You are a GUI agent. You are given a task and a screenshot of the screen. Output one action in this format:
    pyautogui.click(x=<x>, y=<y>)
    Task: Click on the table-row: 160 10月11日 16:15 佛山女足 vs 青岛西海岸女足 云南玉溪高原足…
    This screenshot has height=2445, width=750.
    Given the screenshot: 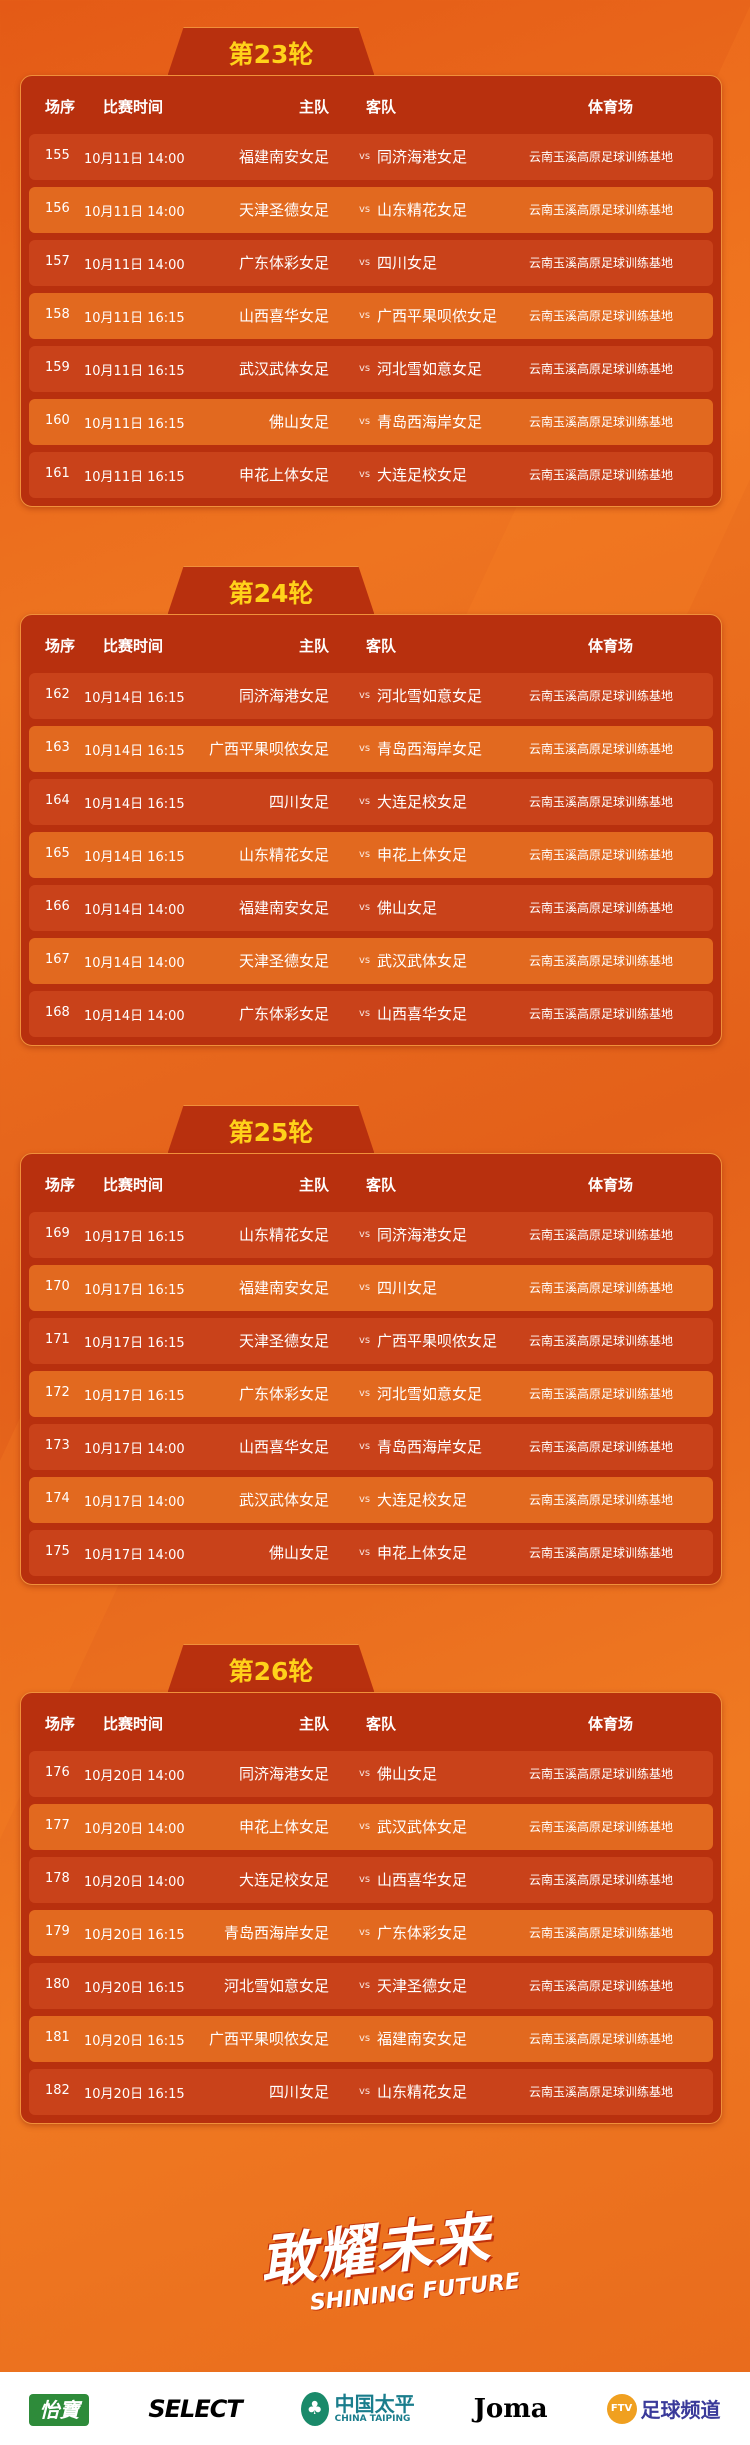 What is the action you would take?
    pyautogui.click(x=371, y=422)
    